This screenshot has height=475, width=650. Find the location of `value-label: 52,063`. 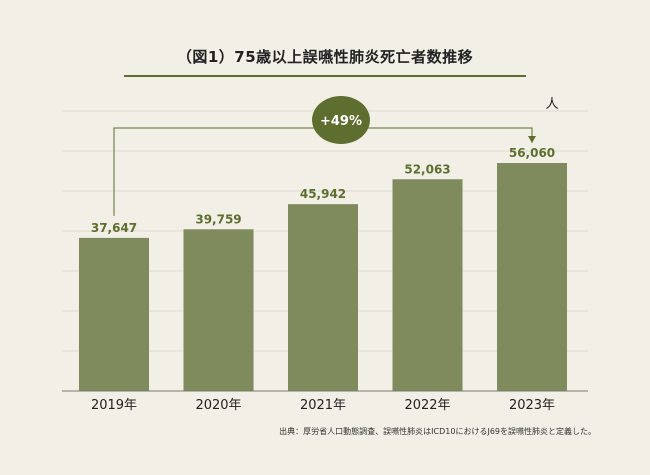

value-label: 52,063 is located at coordinates (427, 169).